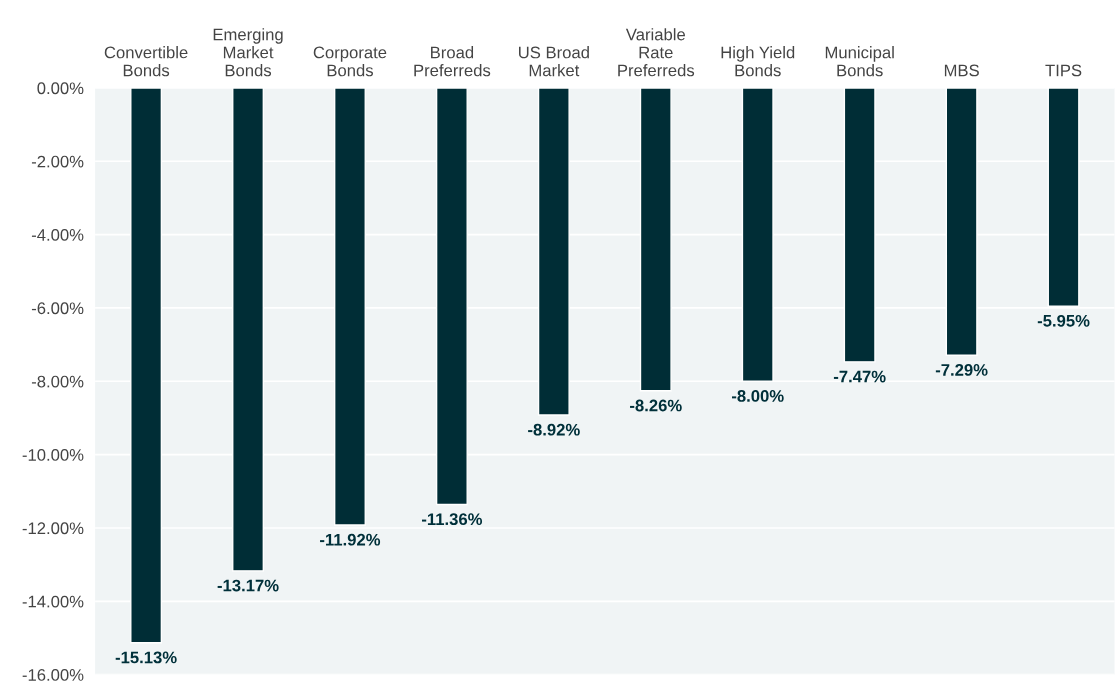  I want to click on x-tick-label: Convertible Bonds, so click(146, 61).